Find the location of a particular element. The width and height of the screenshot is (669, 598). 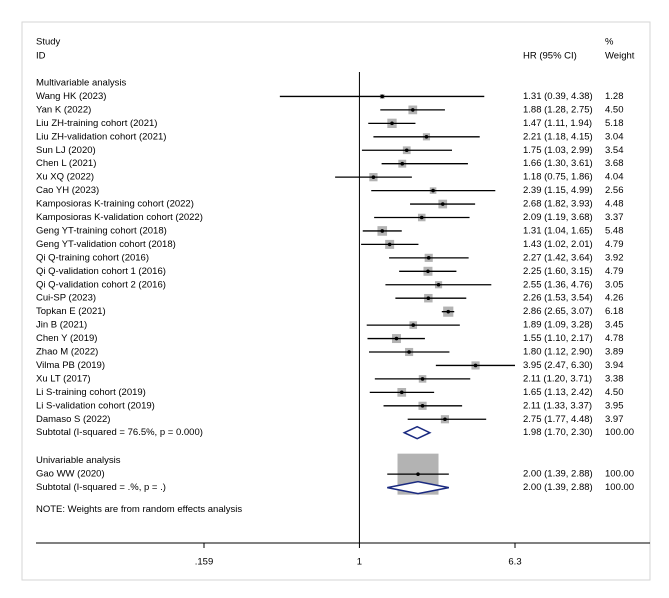

ci-label: 2.00 (1.39, 2.88) is located at coordinates (558, 474).